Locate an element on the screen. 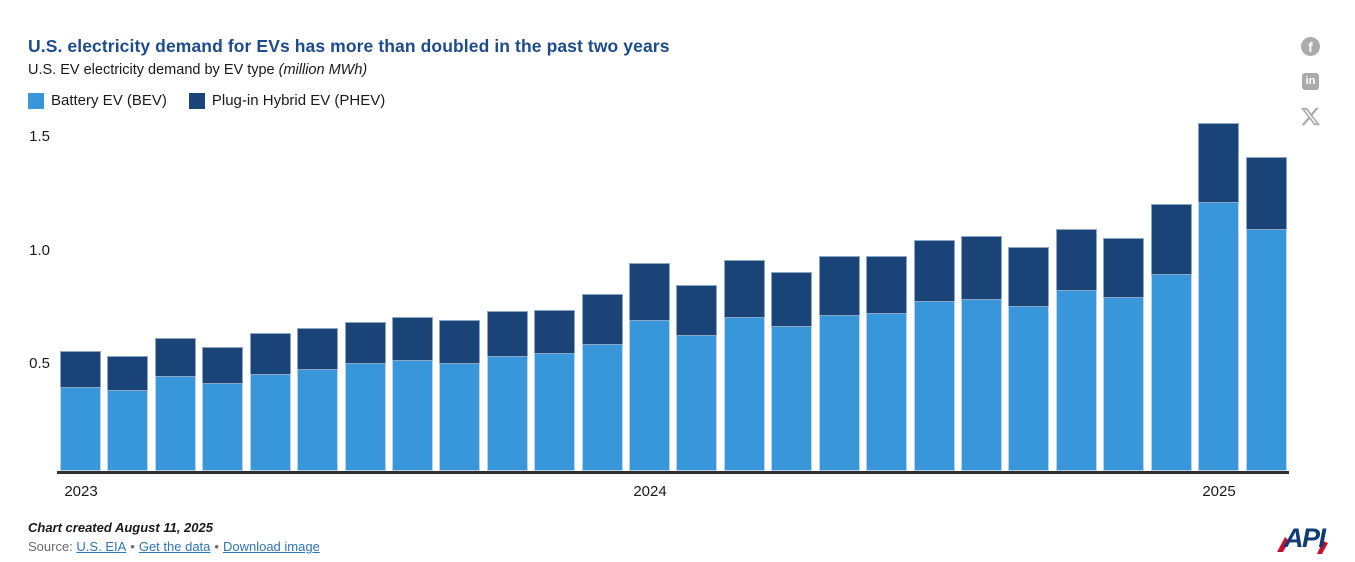 Image resolution: width=1355 pixels, height=562 pixels. chart-created-note: Chart created August 11, 2025 is located at coordinates (120, 527).